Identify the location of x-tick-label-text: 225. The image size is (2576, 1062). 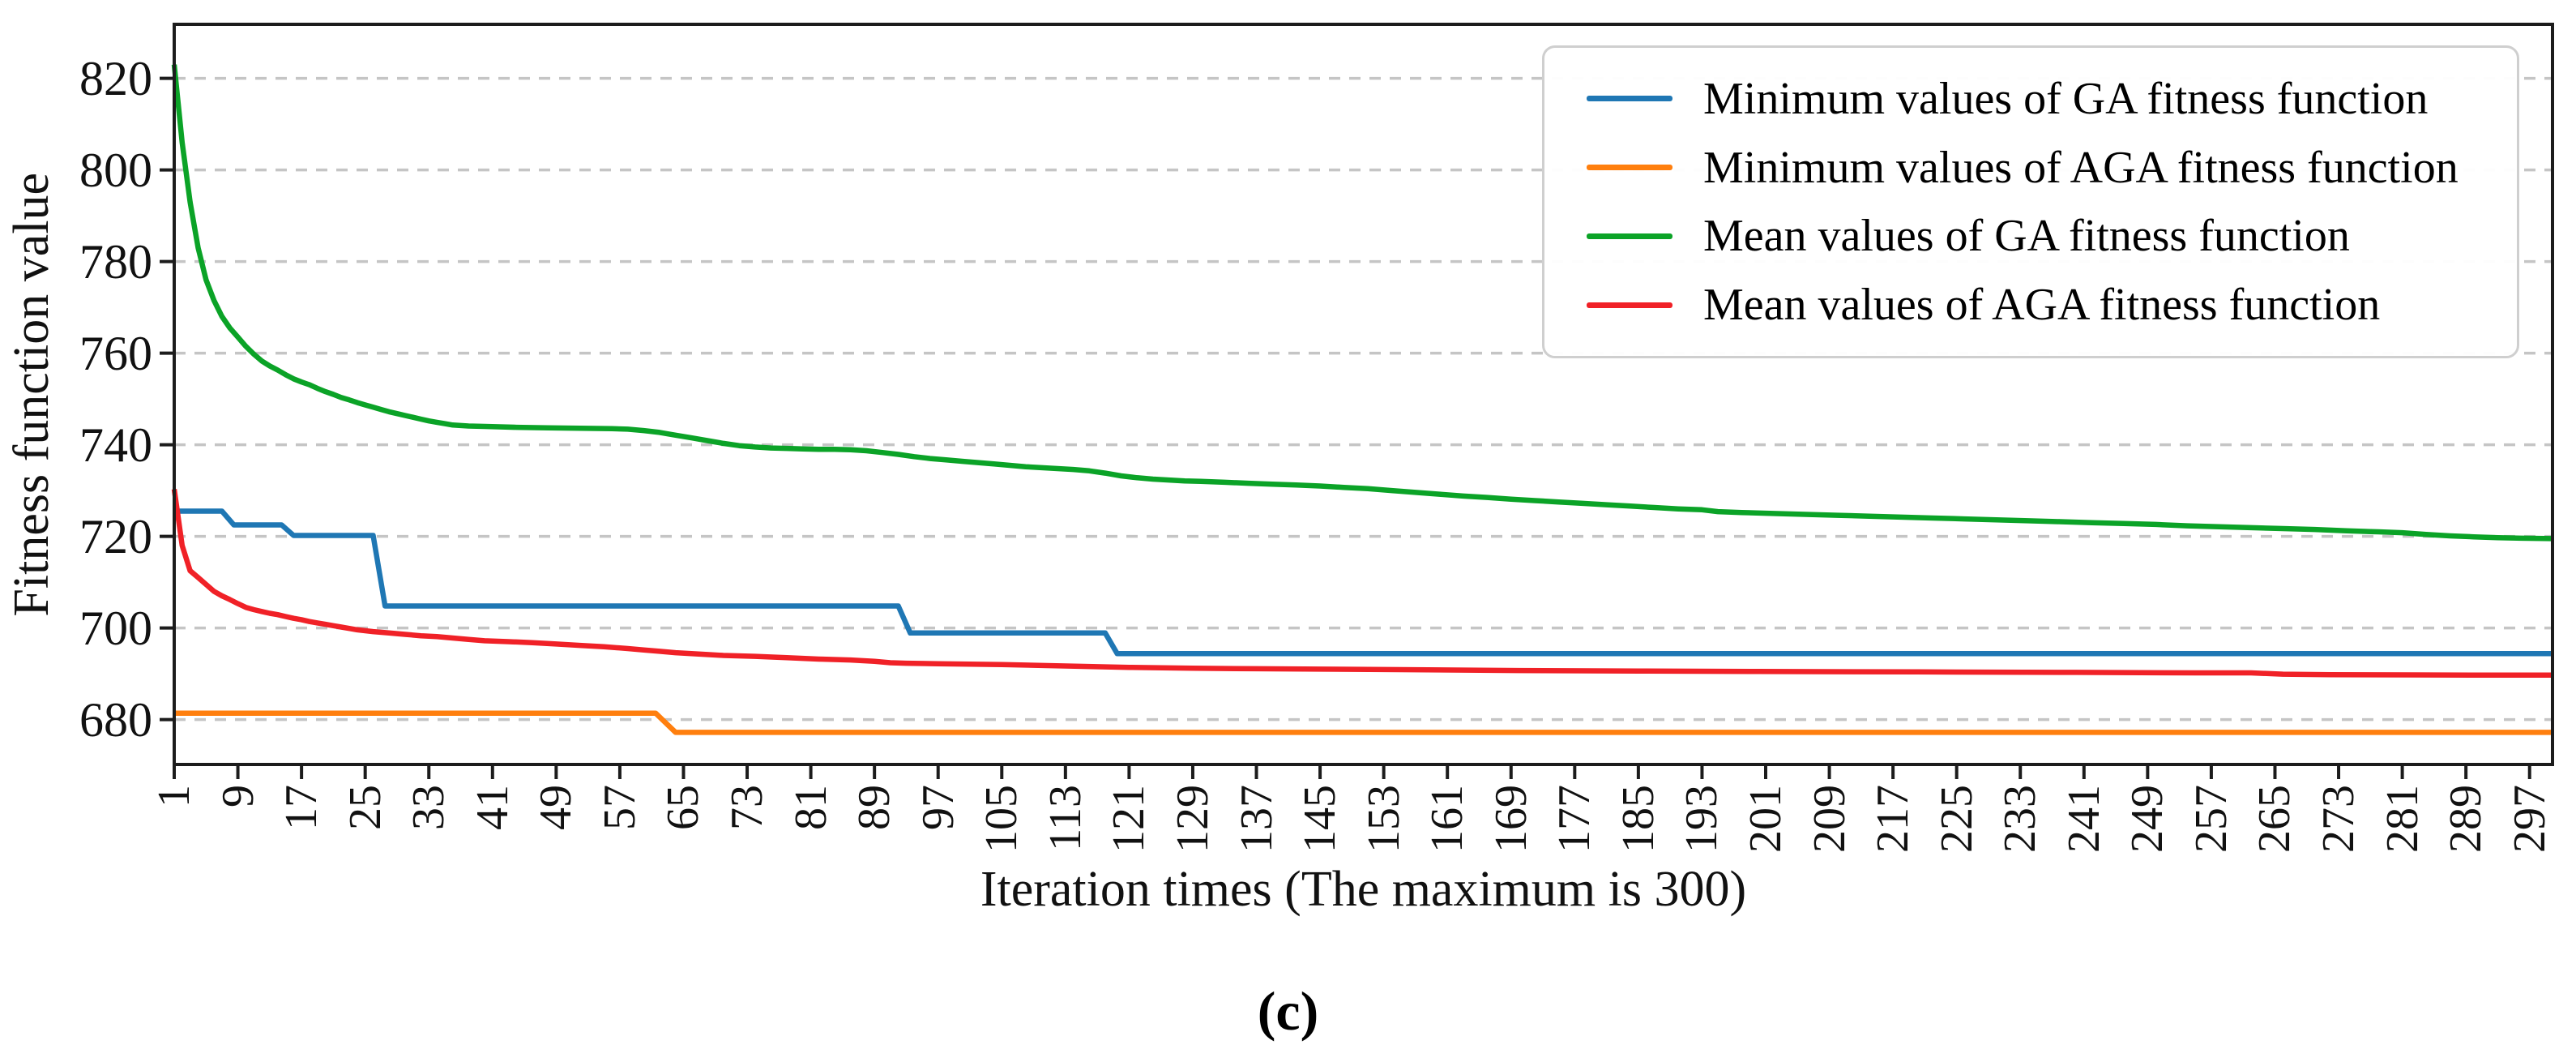
(1956, 819).